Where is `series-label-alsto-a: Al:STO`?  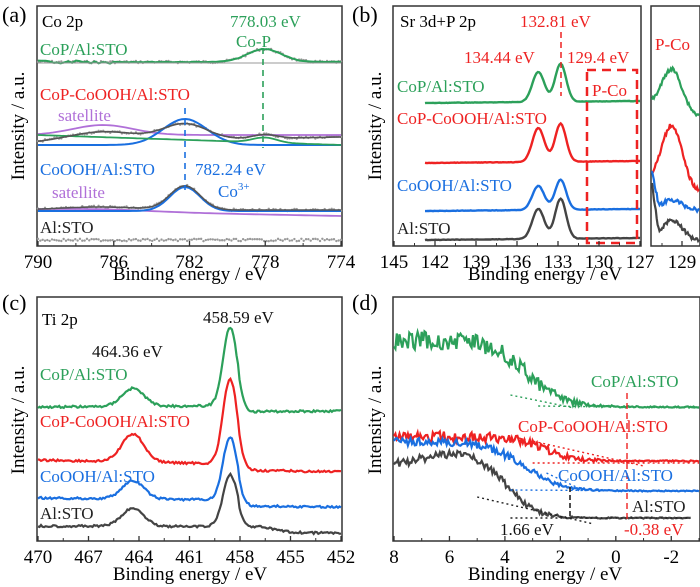
series-label-alsto-a: Al:STO is located at coordinates (67, 227).